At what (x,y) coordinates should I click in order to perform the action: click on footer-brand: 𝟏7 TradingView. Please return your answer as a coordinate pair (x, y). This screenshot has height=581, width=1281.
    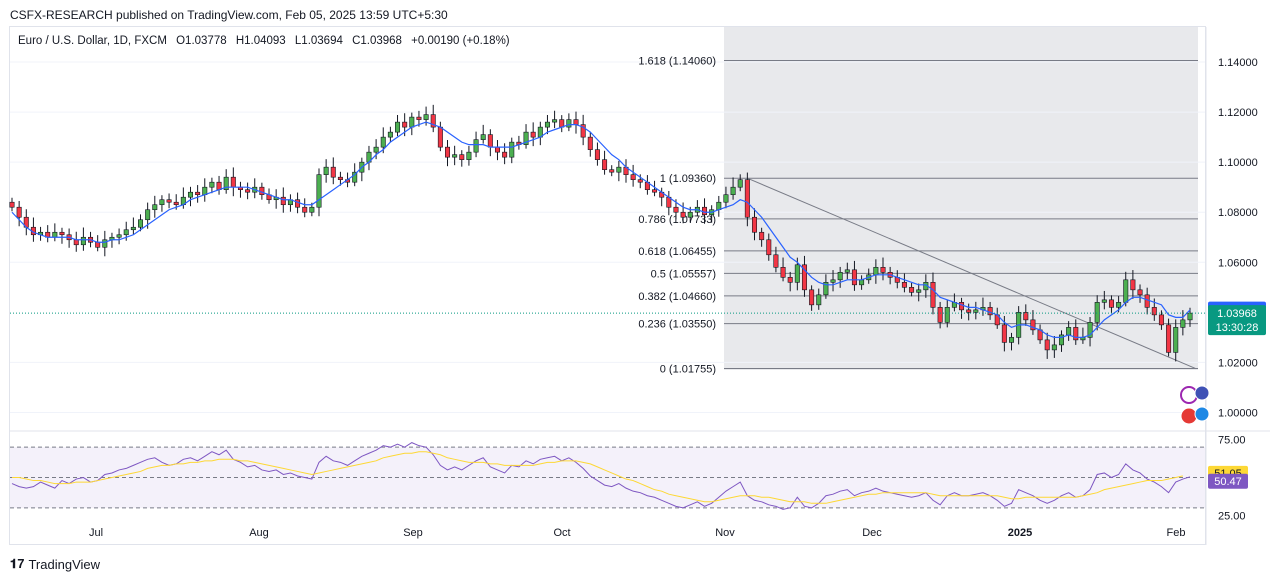
    Looking at the image, I should click on (55, 564).